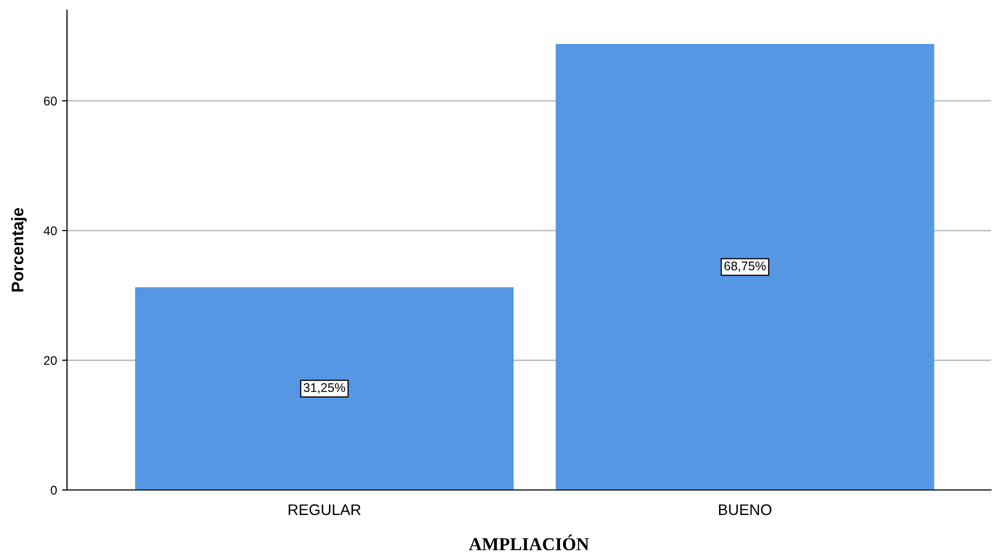  What do you see at coordinates (528, 542) in the screenshot?
I see `x-axis-title: AMPLIACIÓN` at bounding box center [528, 542].